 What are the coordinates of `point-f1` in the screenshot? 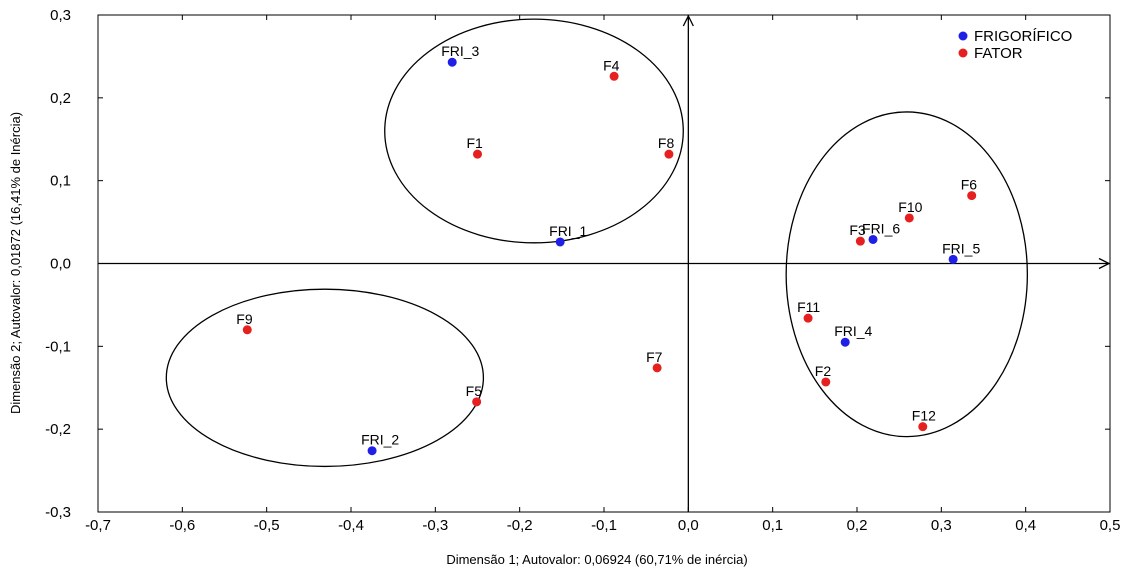 It's located at (477, 154).